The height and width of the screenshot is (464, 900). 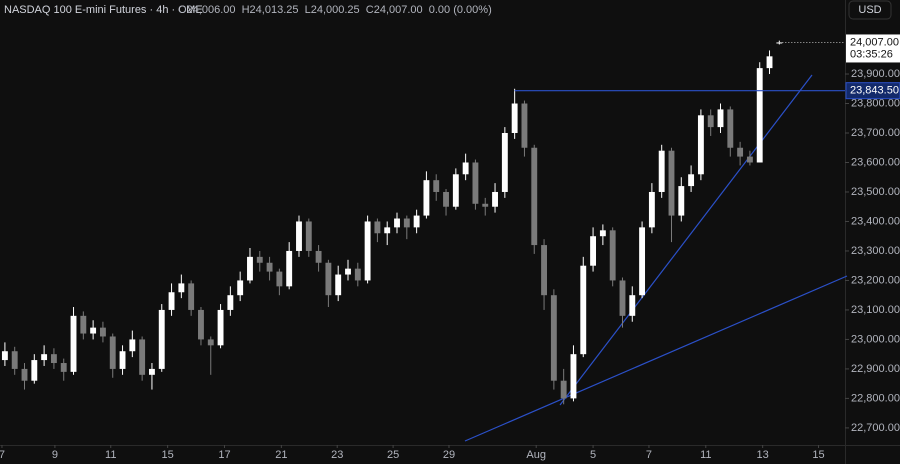 What do you see at coordinates (875, 103) in the screenshot?
I see `y-tick-label: 23,800.00` at bounding box center [875, 103].